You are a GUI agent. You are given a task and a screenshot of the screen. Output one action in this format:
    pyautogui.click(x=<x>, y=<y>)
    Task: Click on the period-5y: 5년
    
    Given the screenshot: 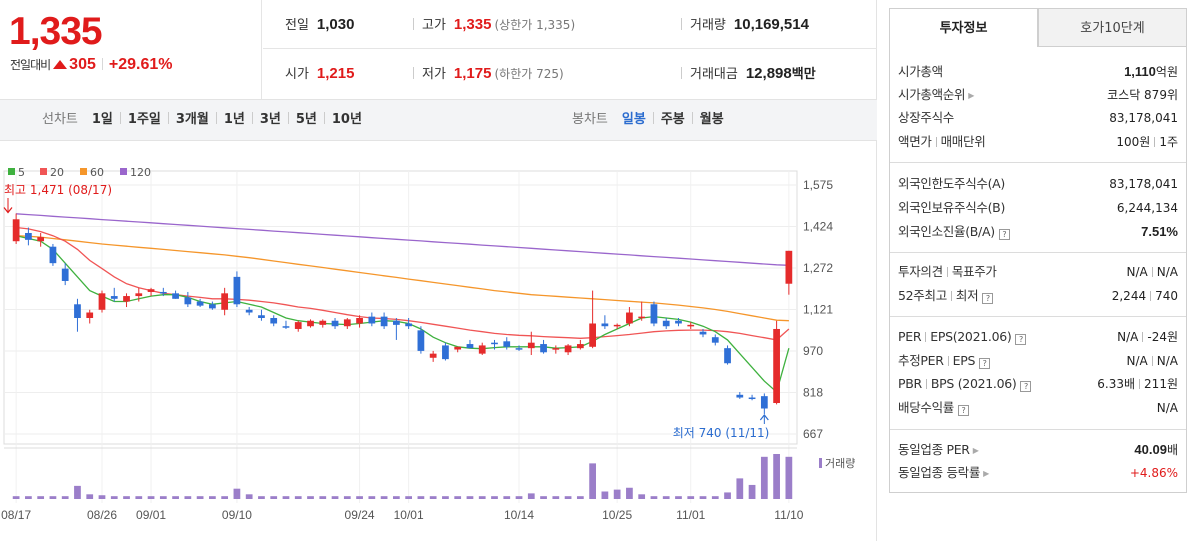 What is the action you would take?
    pyautogui.click(x=306, y=119)
    